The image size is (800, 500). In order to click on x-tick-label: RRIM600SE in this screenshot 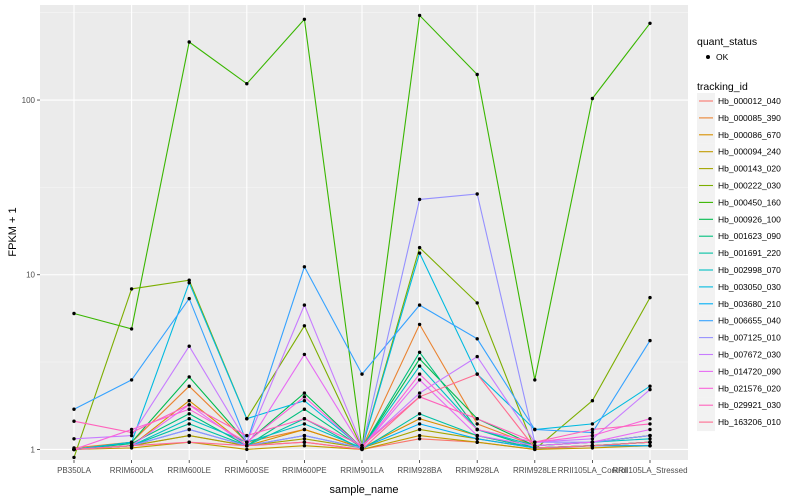, I will do `click(247, 470)`.